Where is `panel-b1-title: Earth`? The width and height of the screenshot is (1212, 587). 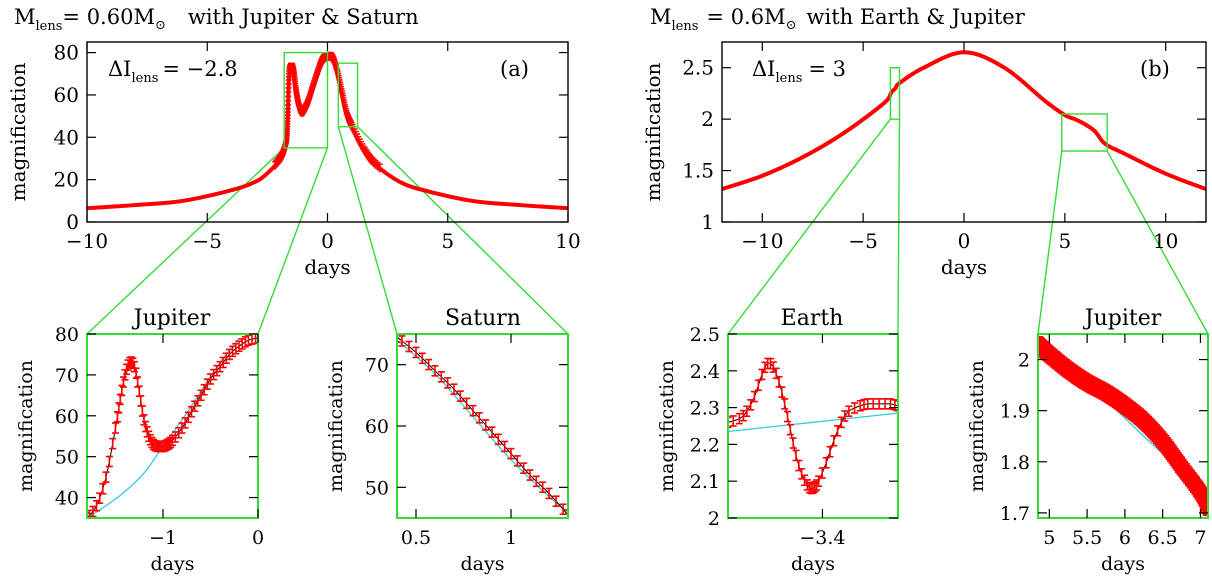 panel-b1-title: Earth is located at coordinates (812, 318).